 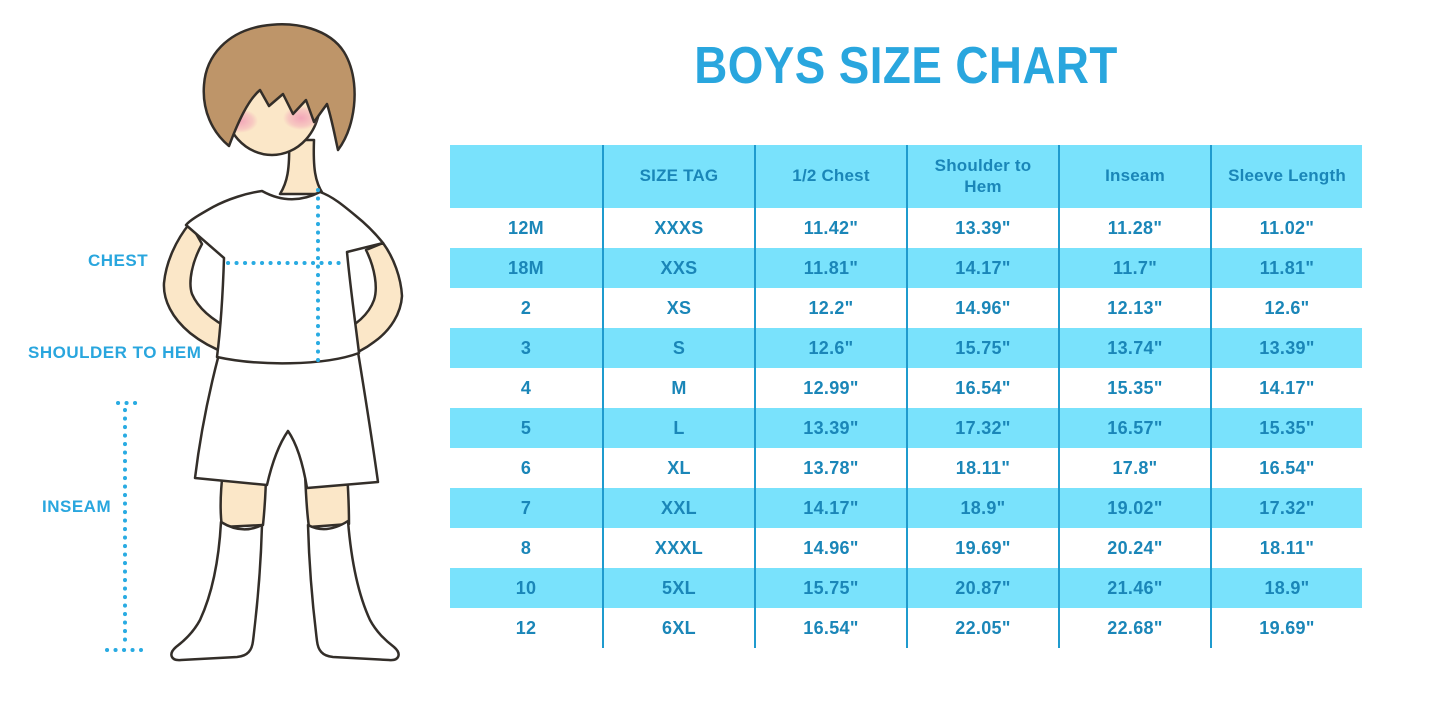 I want to click on size-cell: 7, so click(x=526, y=508).